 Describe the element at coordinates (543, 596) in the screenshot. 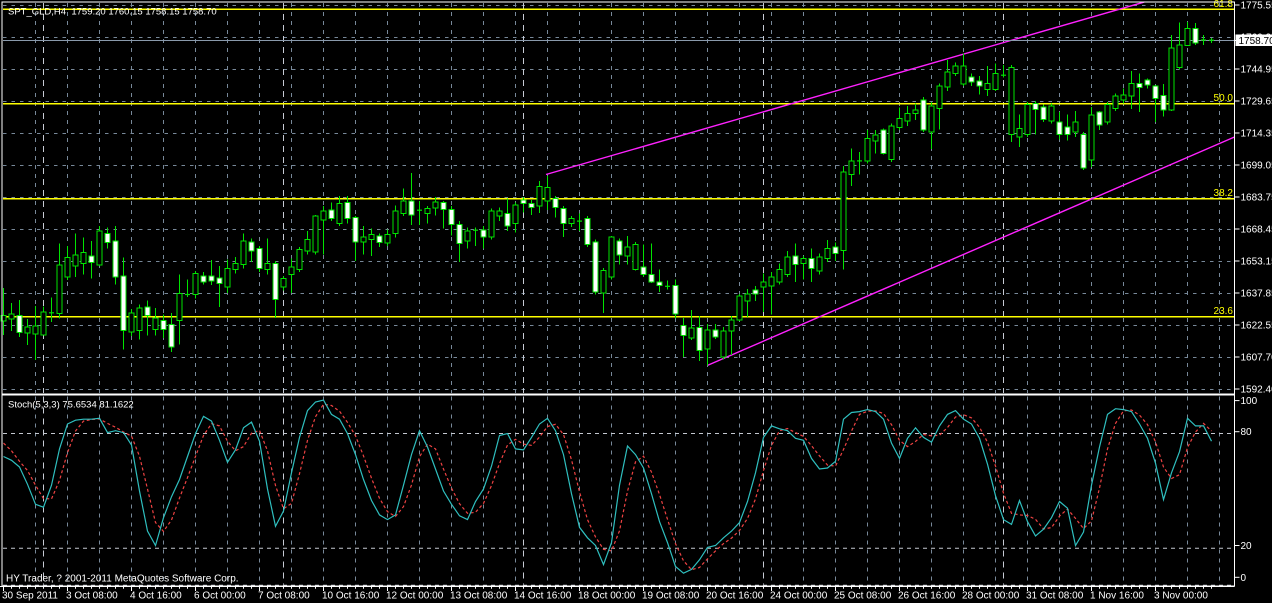

I see `svg-text: 14 Oct 16:00` at that location.